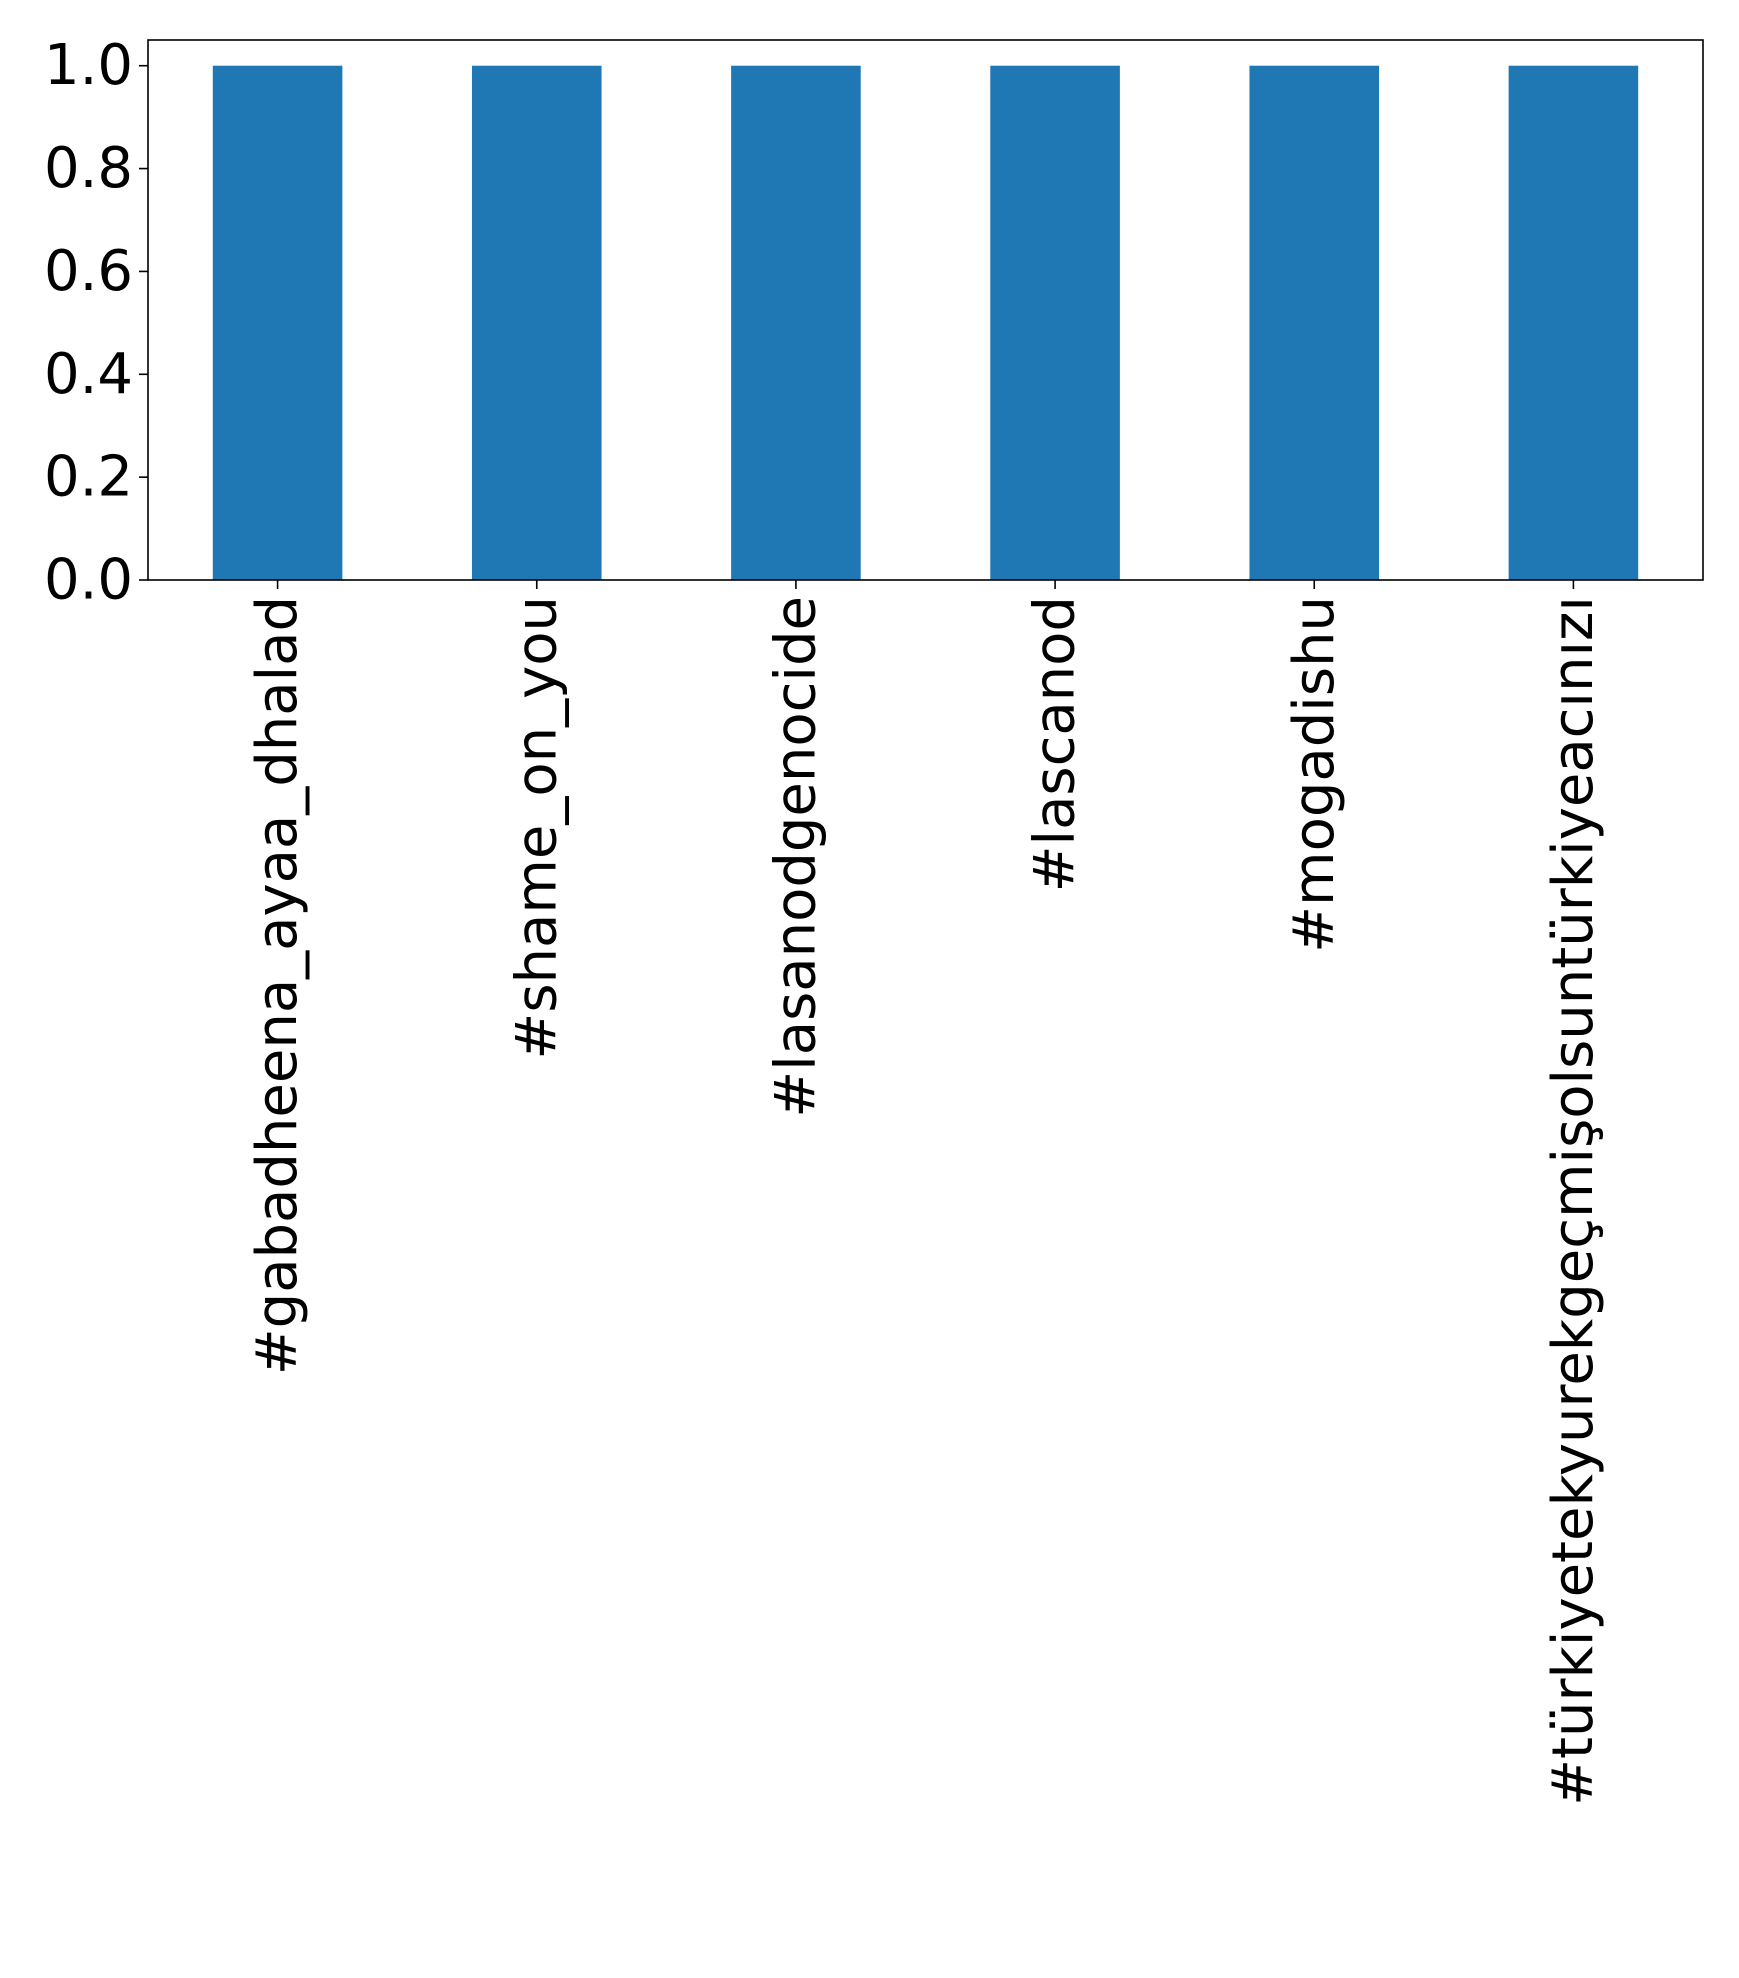  I want to click on x-tick-label: #lascanod, so click(1055, 744).